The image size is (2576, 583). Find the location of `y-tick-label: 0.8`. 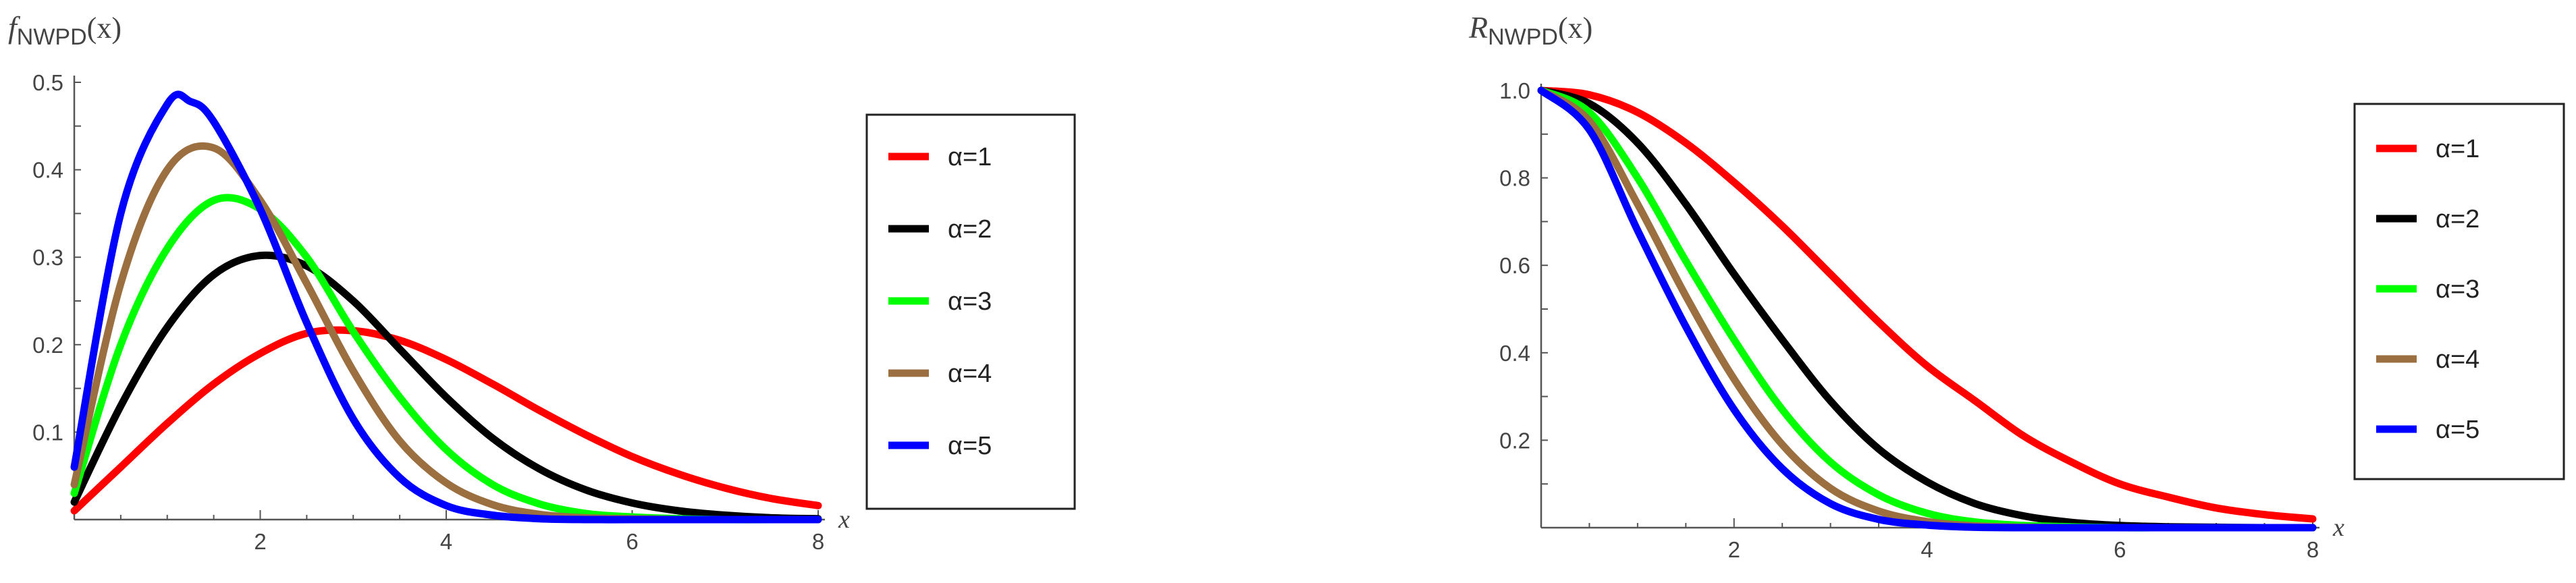

y-tick-label: 0.8 is located at coordinates (1515, 178).